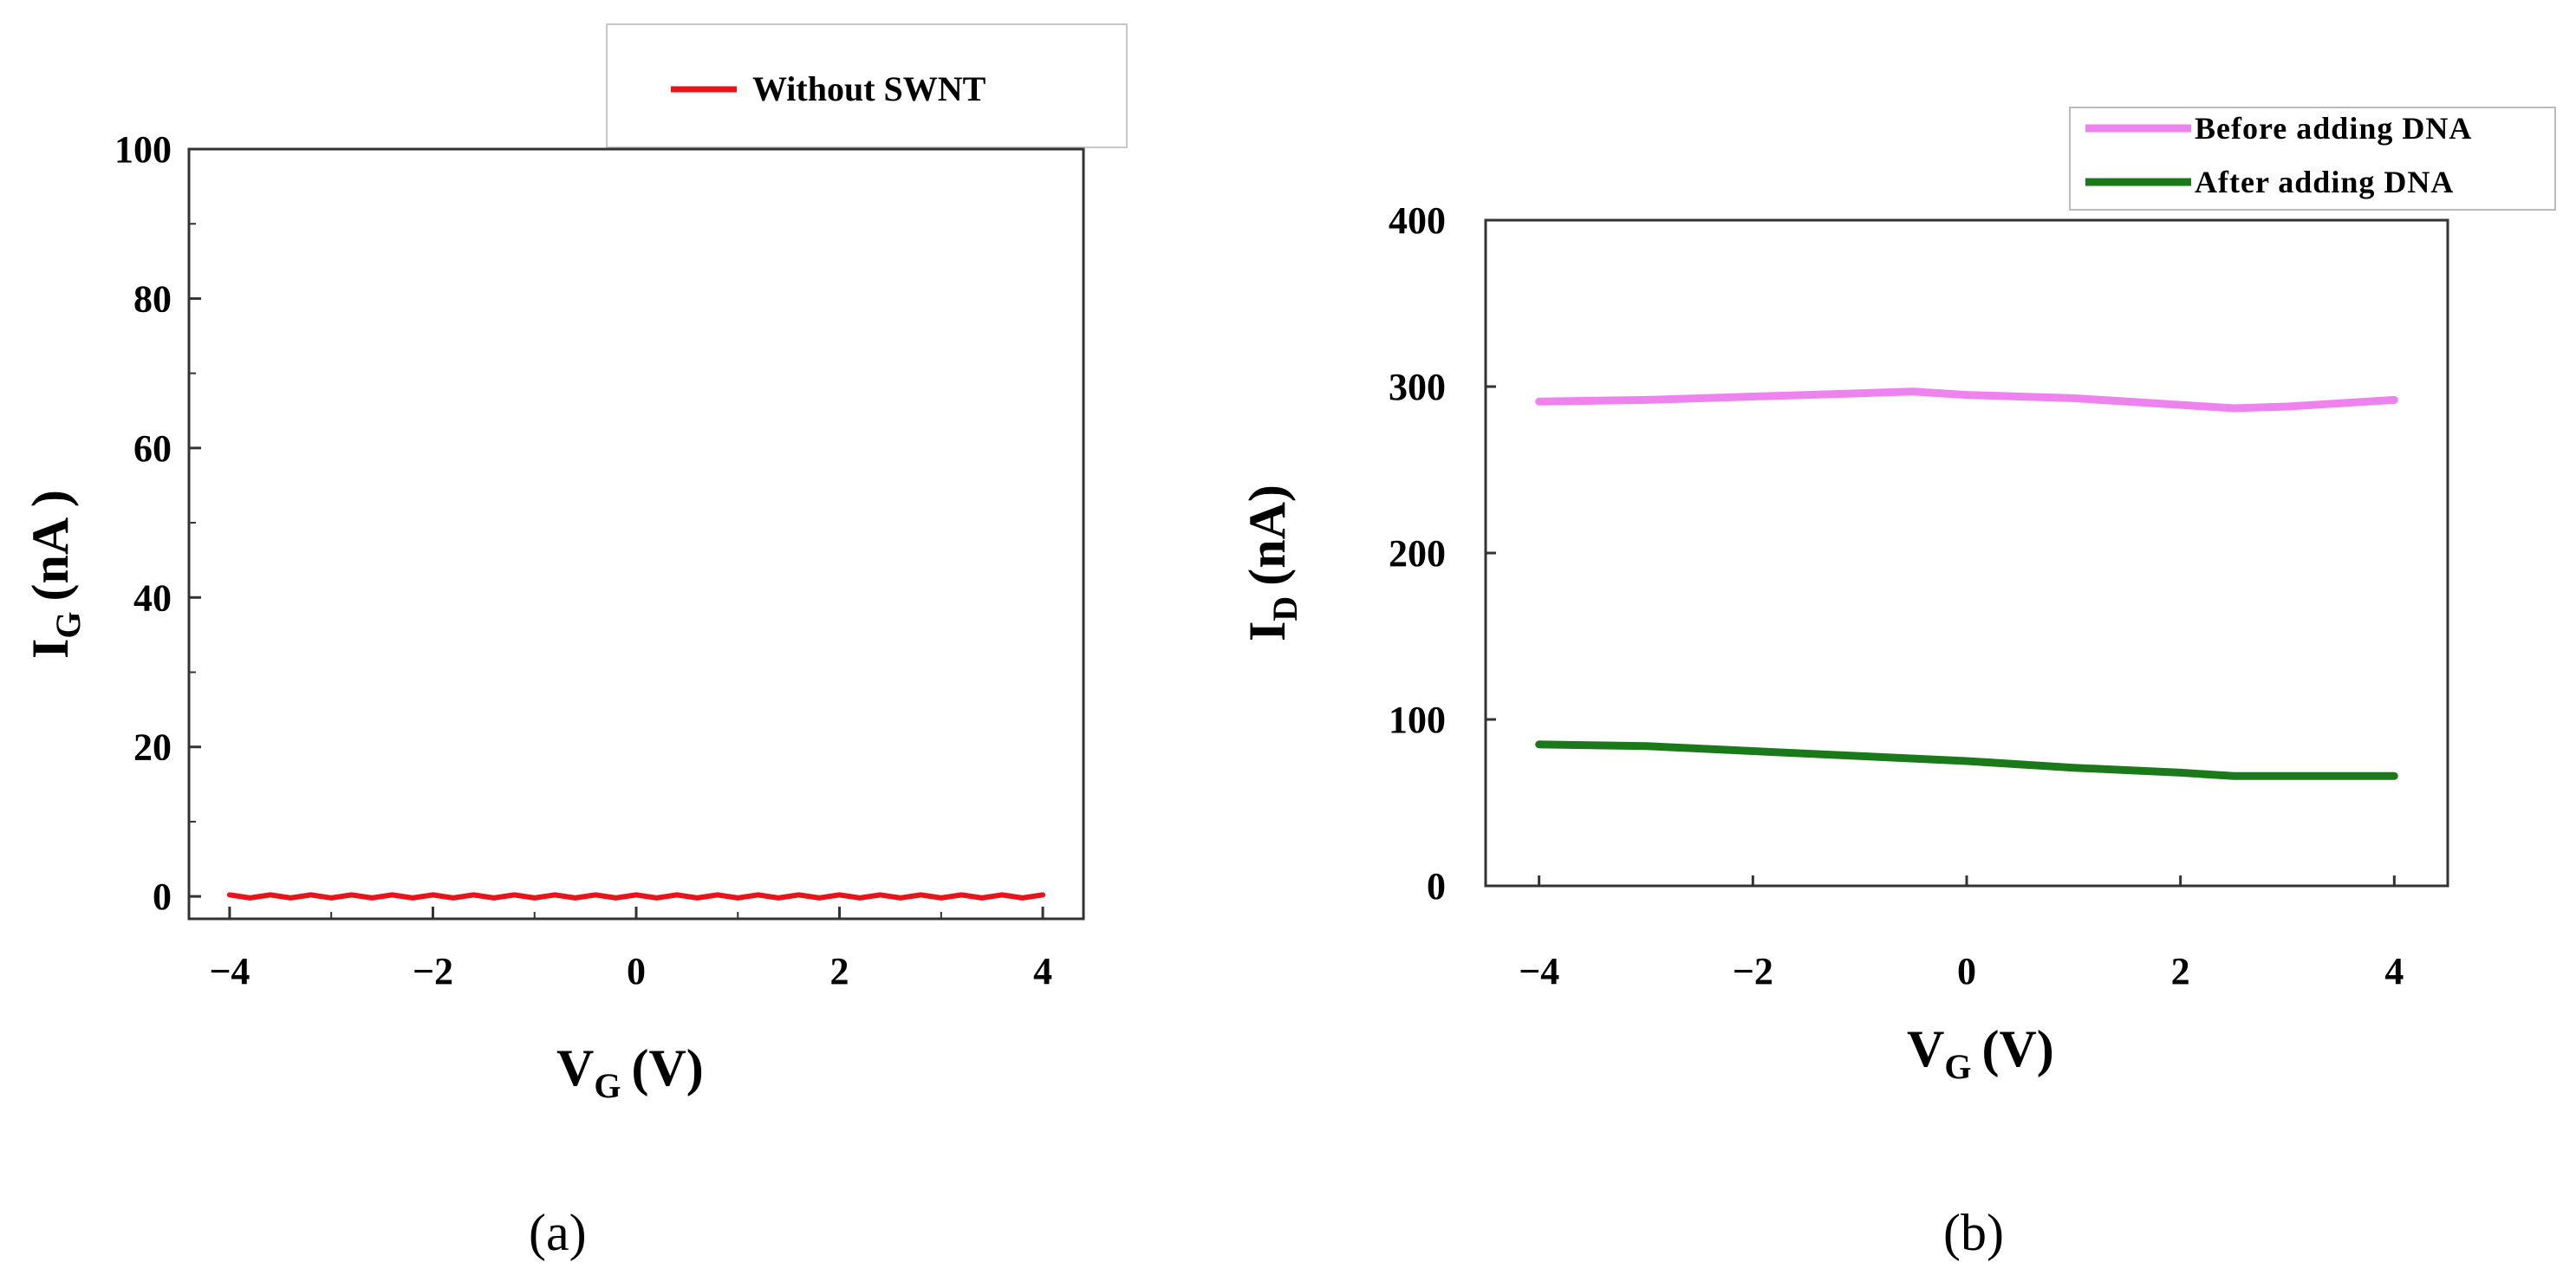 Image resolution: width=2576 pixels, height=1282 pixels. I want to click on y-tick-label: 400, so click(1417, 220).